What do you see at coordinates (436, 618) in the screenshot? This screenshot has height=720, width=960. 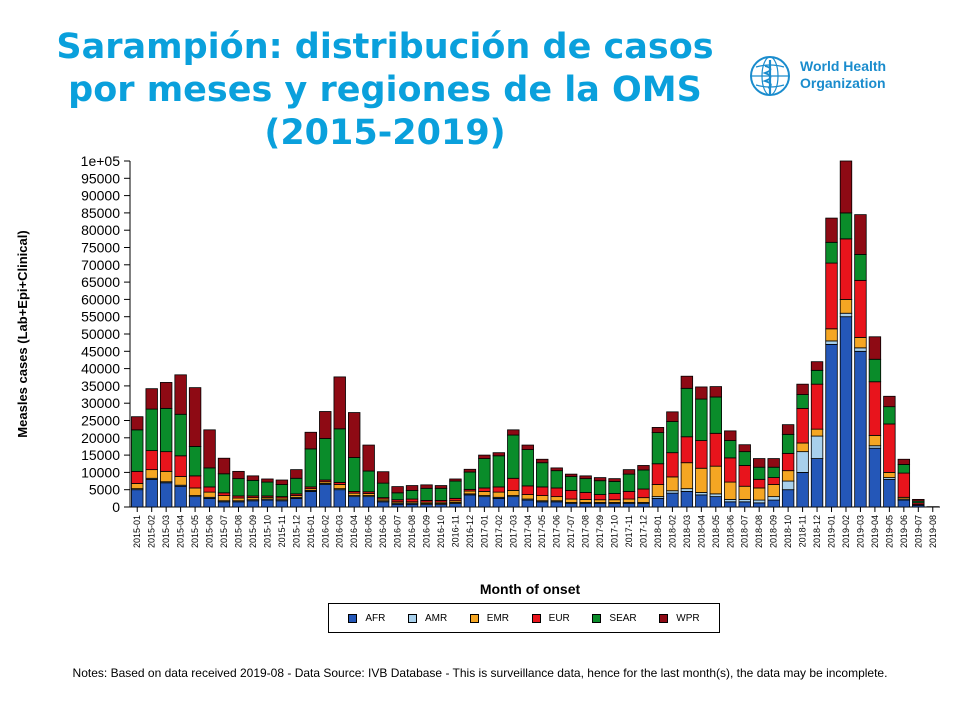 I see `legend-label: AMR` at bounding box center [436, 618].